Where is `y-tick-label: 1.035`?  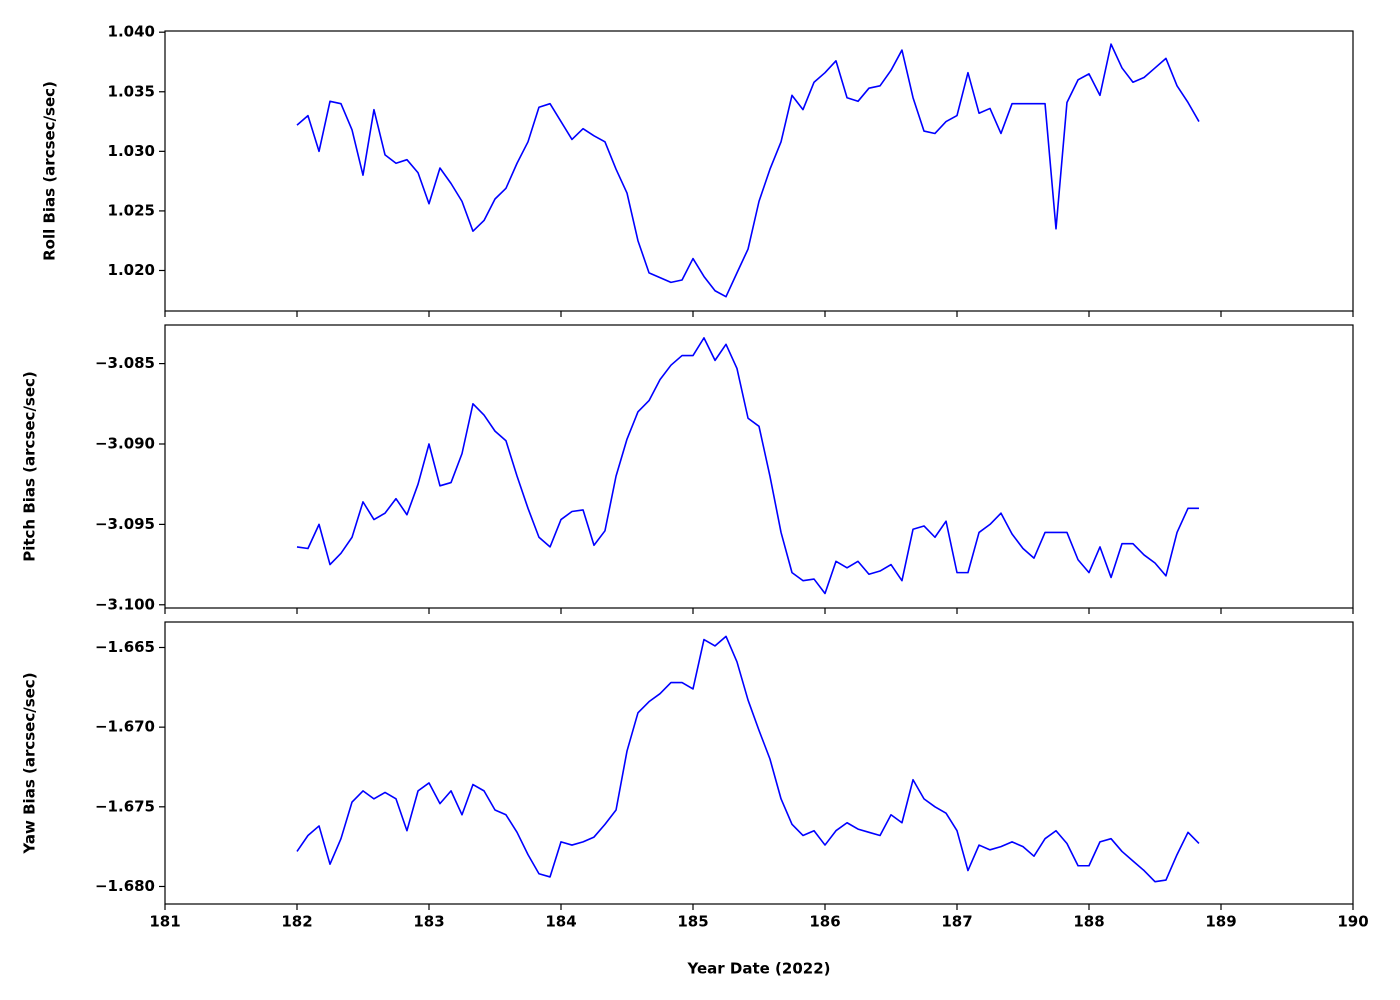 y-tick-label: 1.035 is located at coordinates (131, 91).